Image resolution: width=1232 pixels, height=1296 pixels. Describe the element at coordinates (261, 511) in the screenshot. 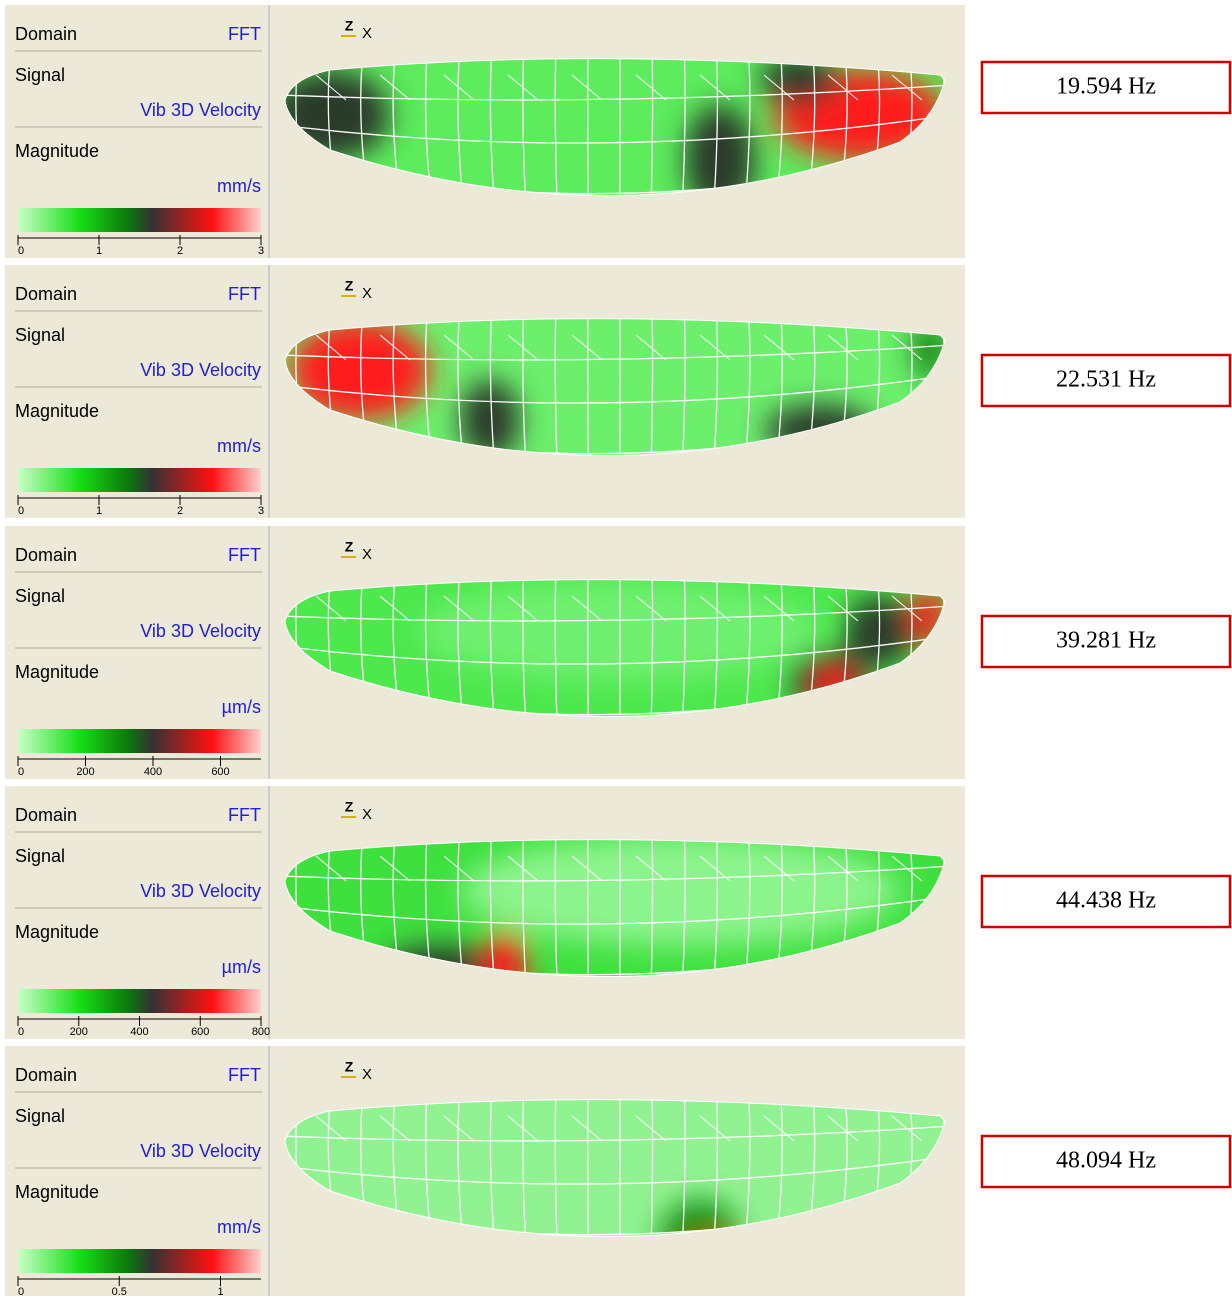

I see `tick-label: 3` at that location.